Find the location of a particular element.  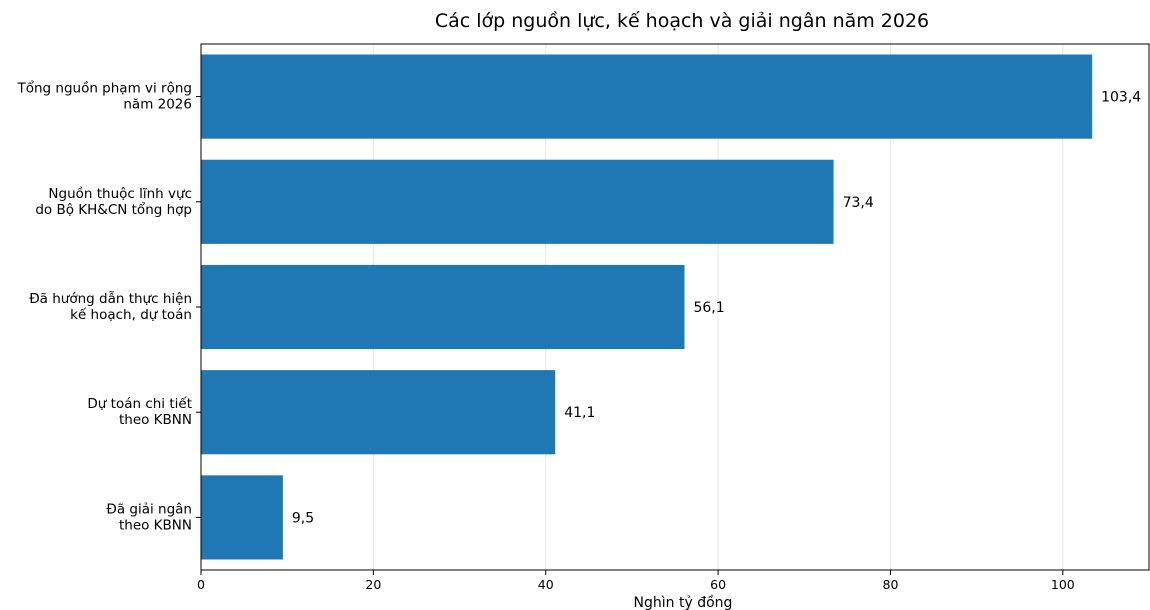

category-label: Nguồn thuộc lĩnh vực do Bộ KH&CN tổng hợp is located at coordinates (113, 201).